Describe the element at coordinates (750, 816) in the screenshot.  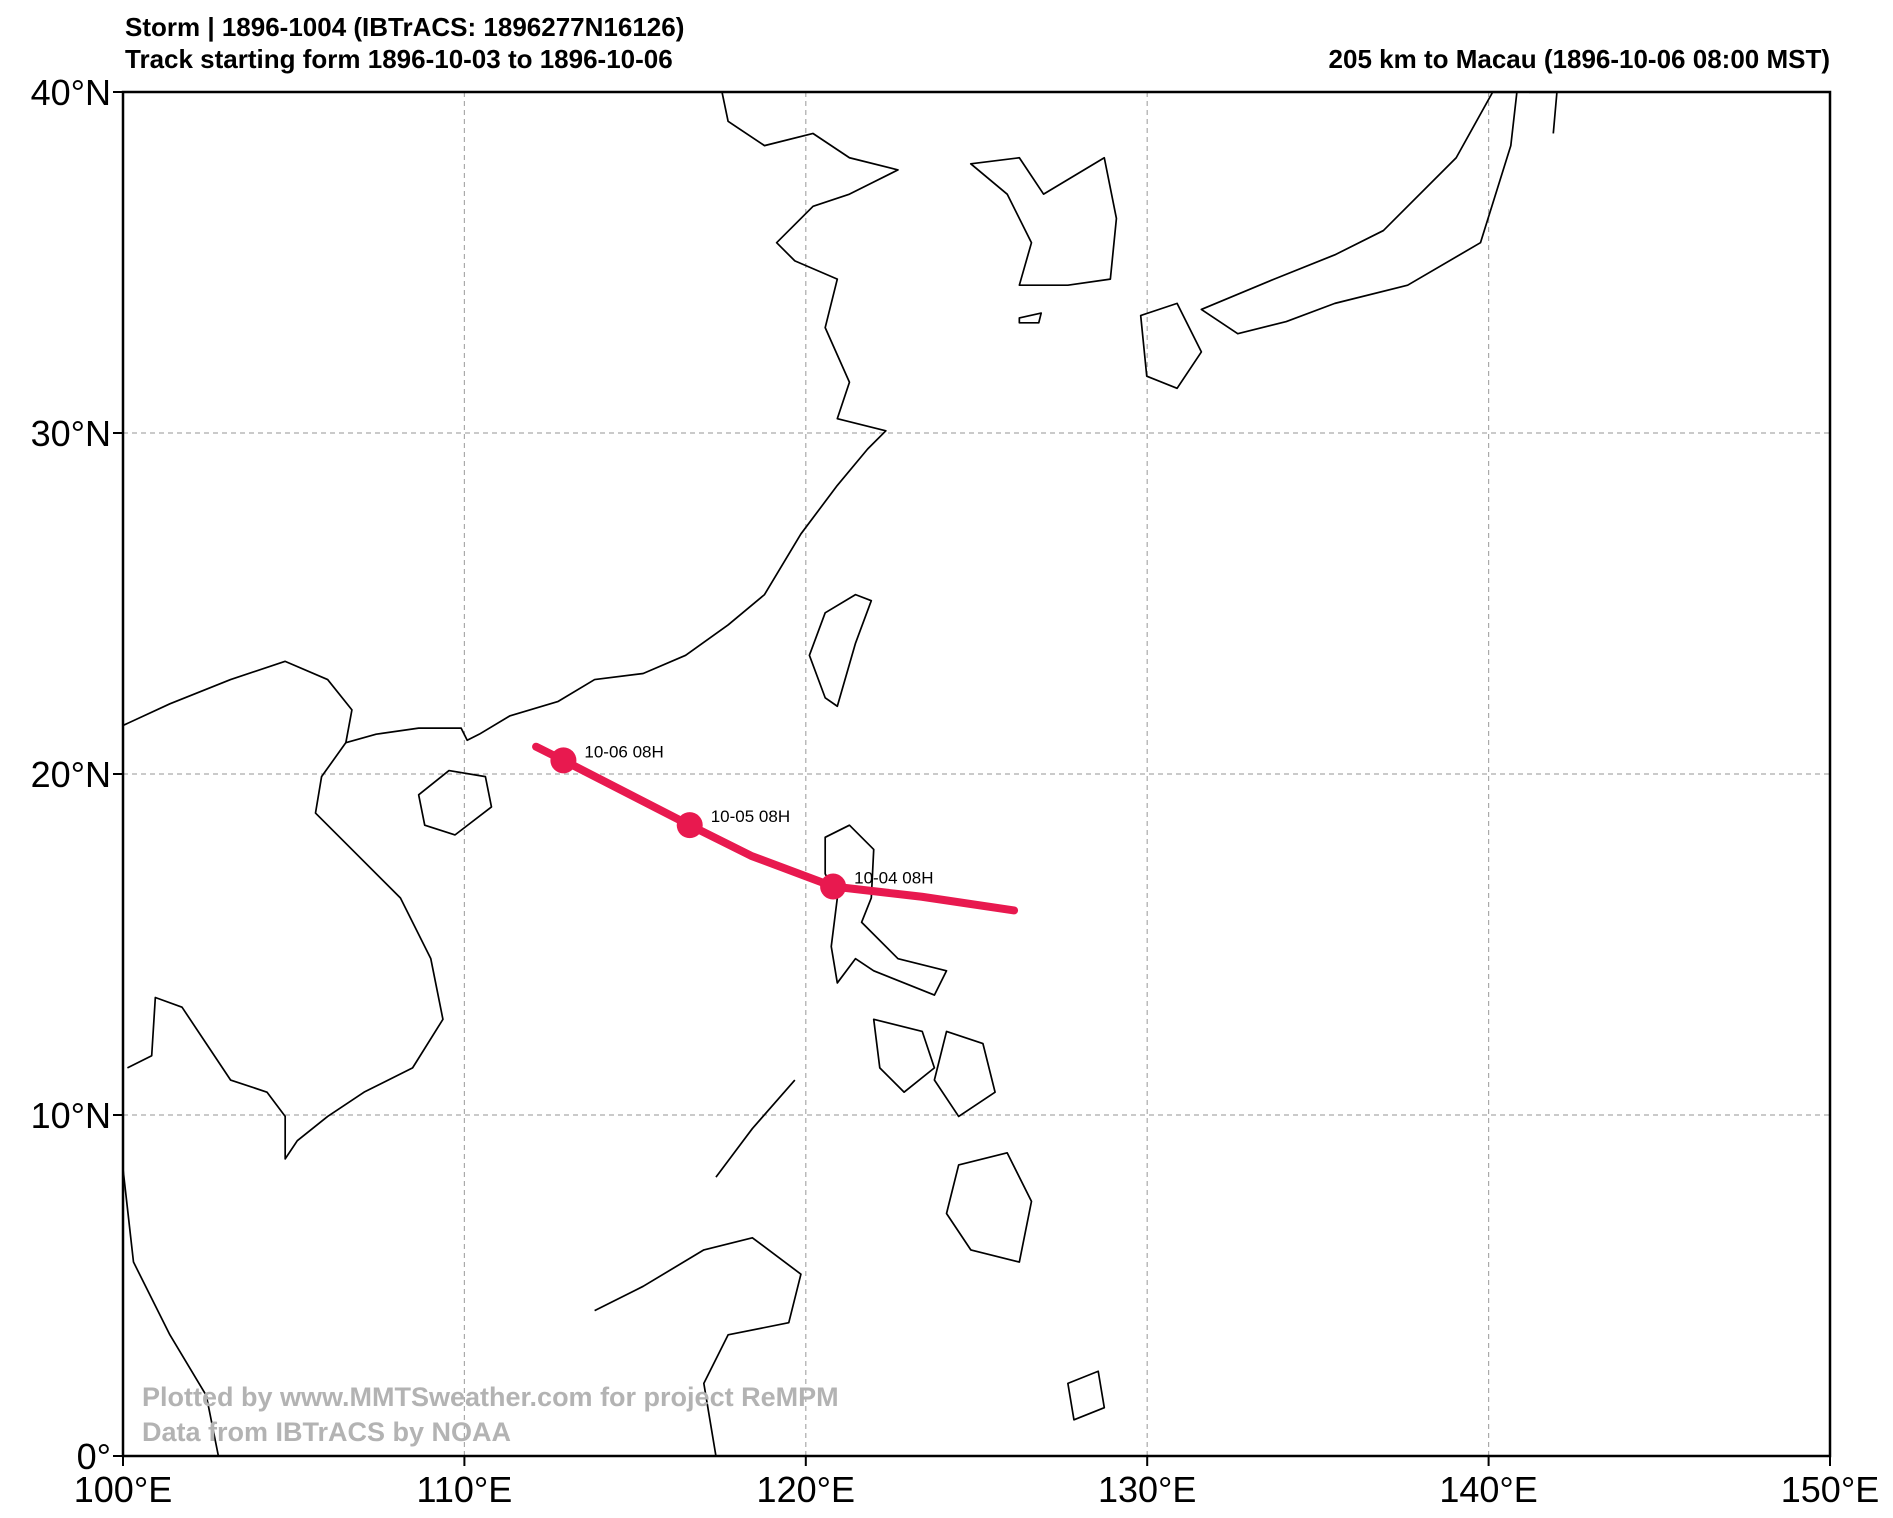
I see `point-label: 10-05 08H` at that location.